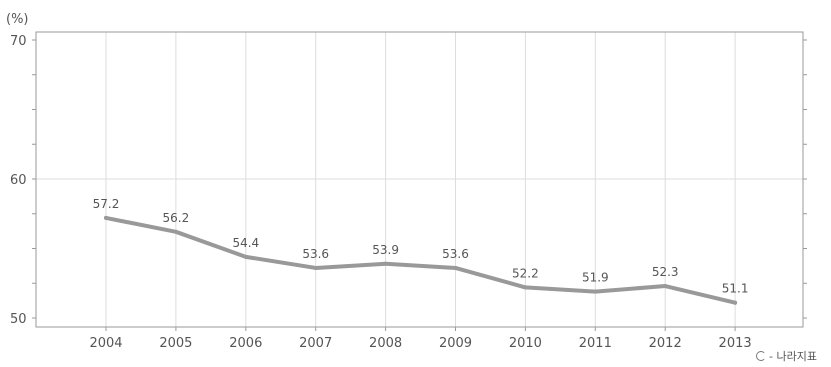  Describe the element at coordinates (245, 243) in the screenshot. I see `data-label: 54.4` at that location.